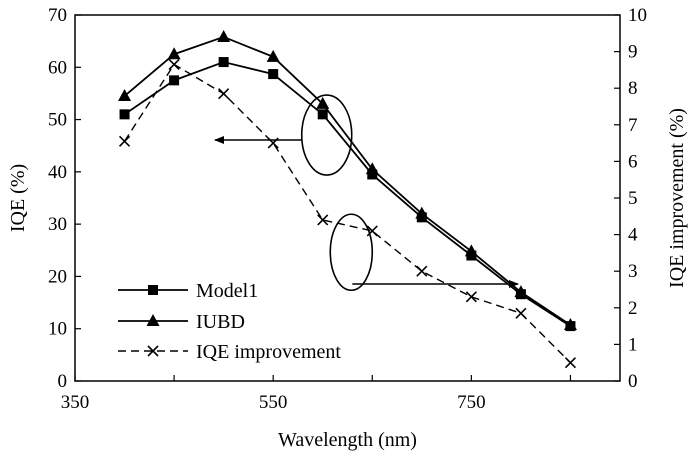  I want to click on y-right-axis-label: IQE improvement (%), so click(677, 198).